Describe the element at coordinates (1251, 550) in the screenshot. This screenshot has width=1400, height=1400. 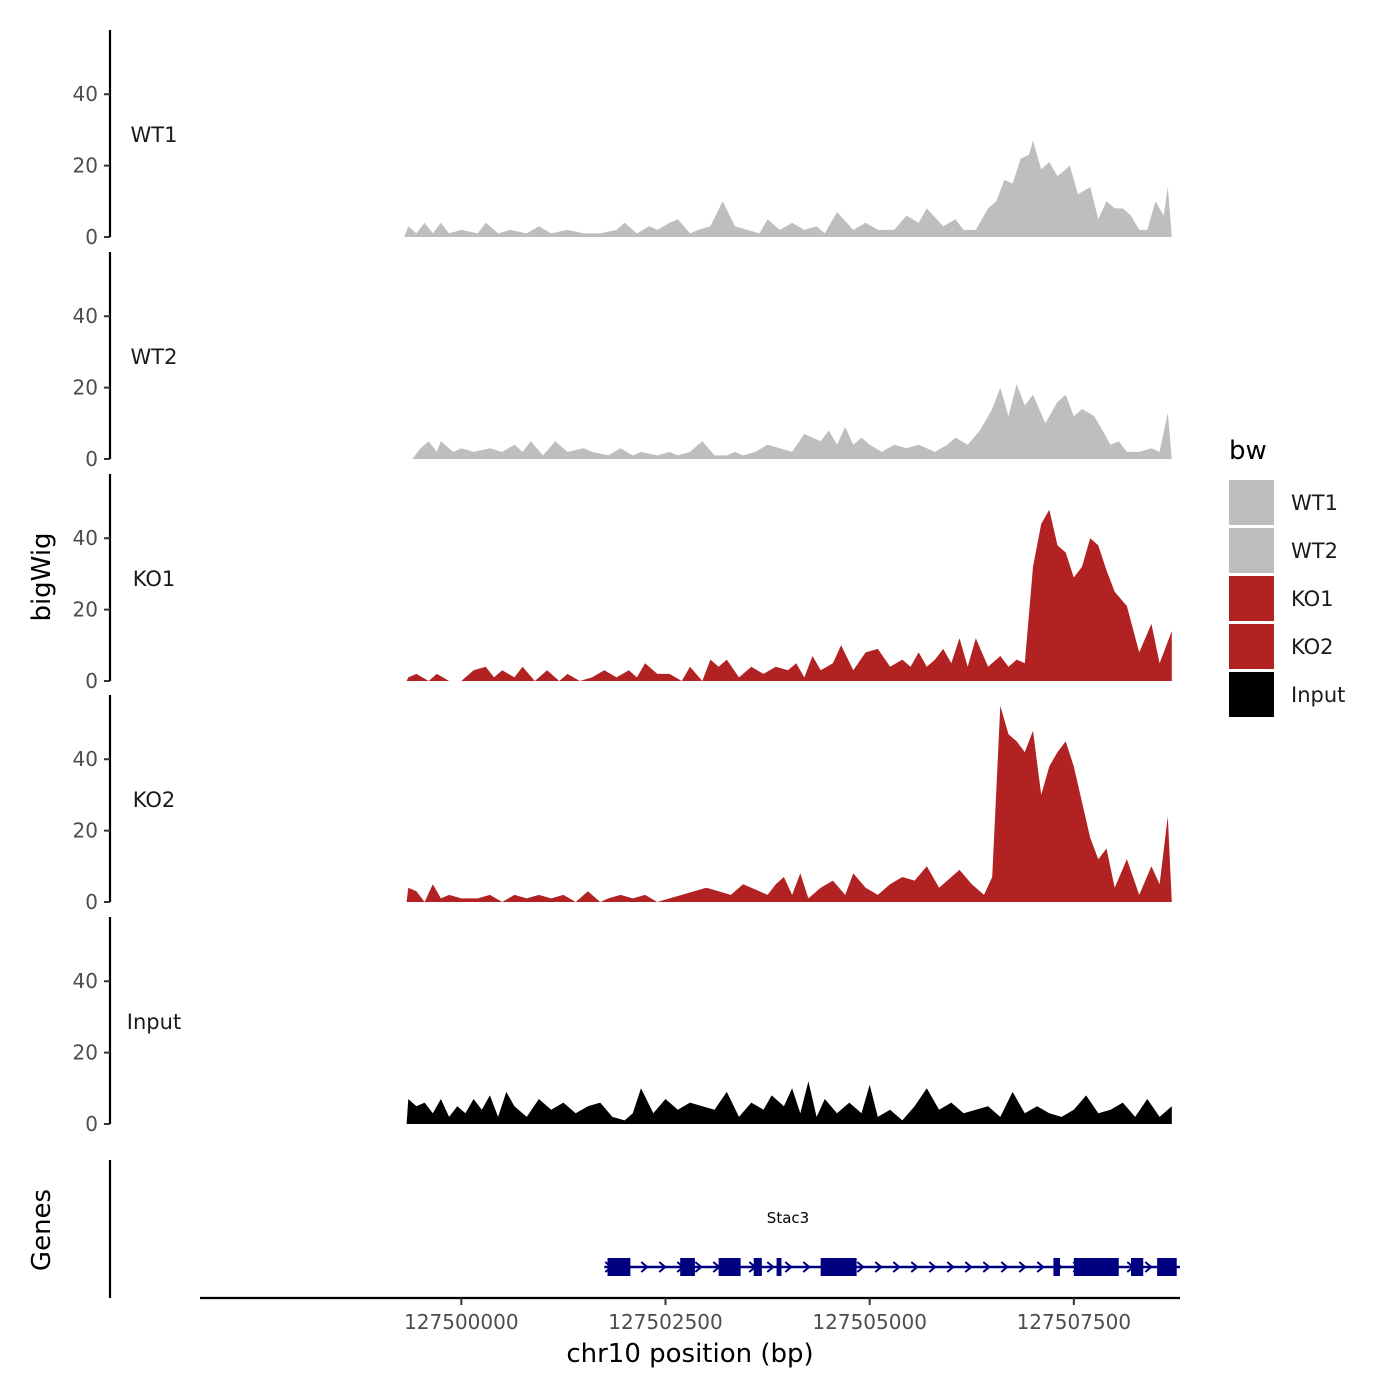
I see `legend-key-wt2` at that location.